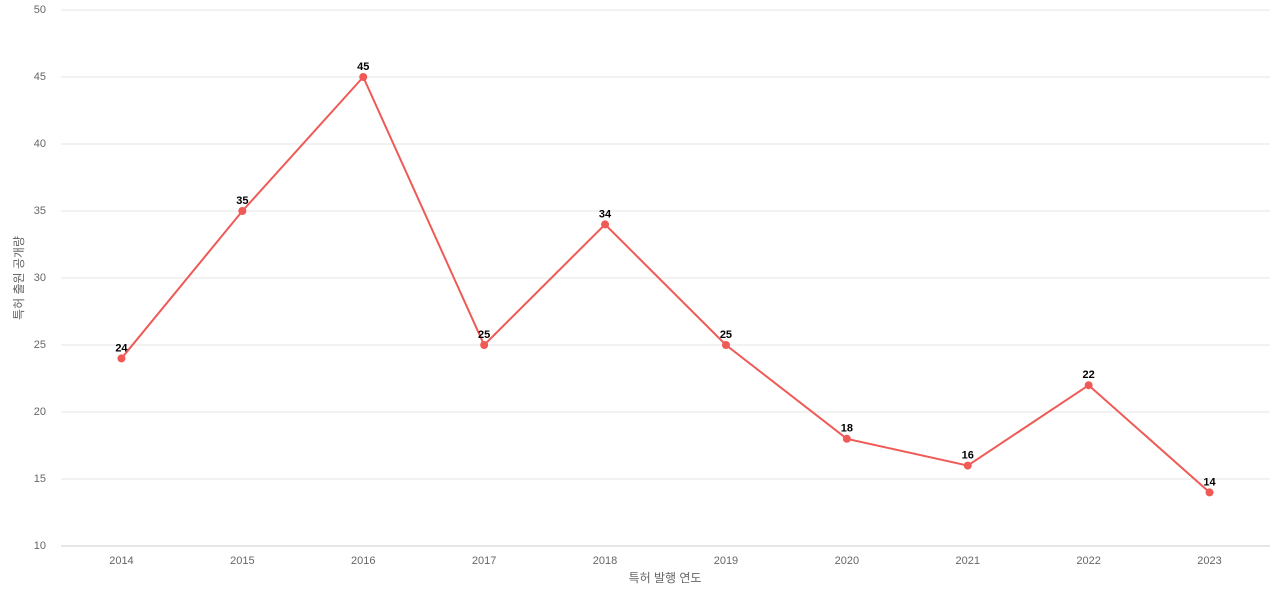 The image size is (1280, 600). I want to click on y-tick-label: 30, so click(40, 278).